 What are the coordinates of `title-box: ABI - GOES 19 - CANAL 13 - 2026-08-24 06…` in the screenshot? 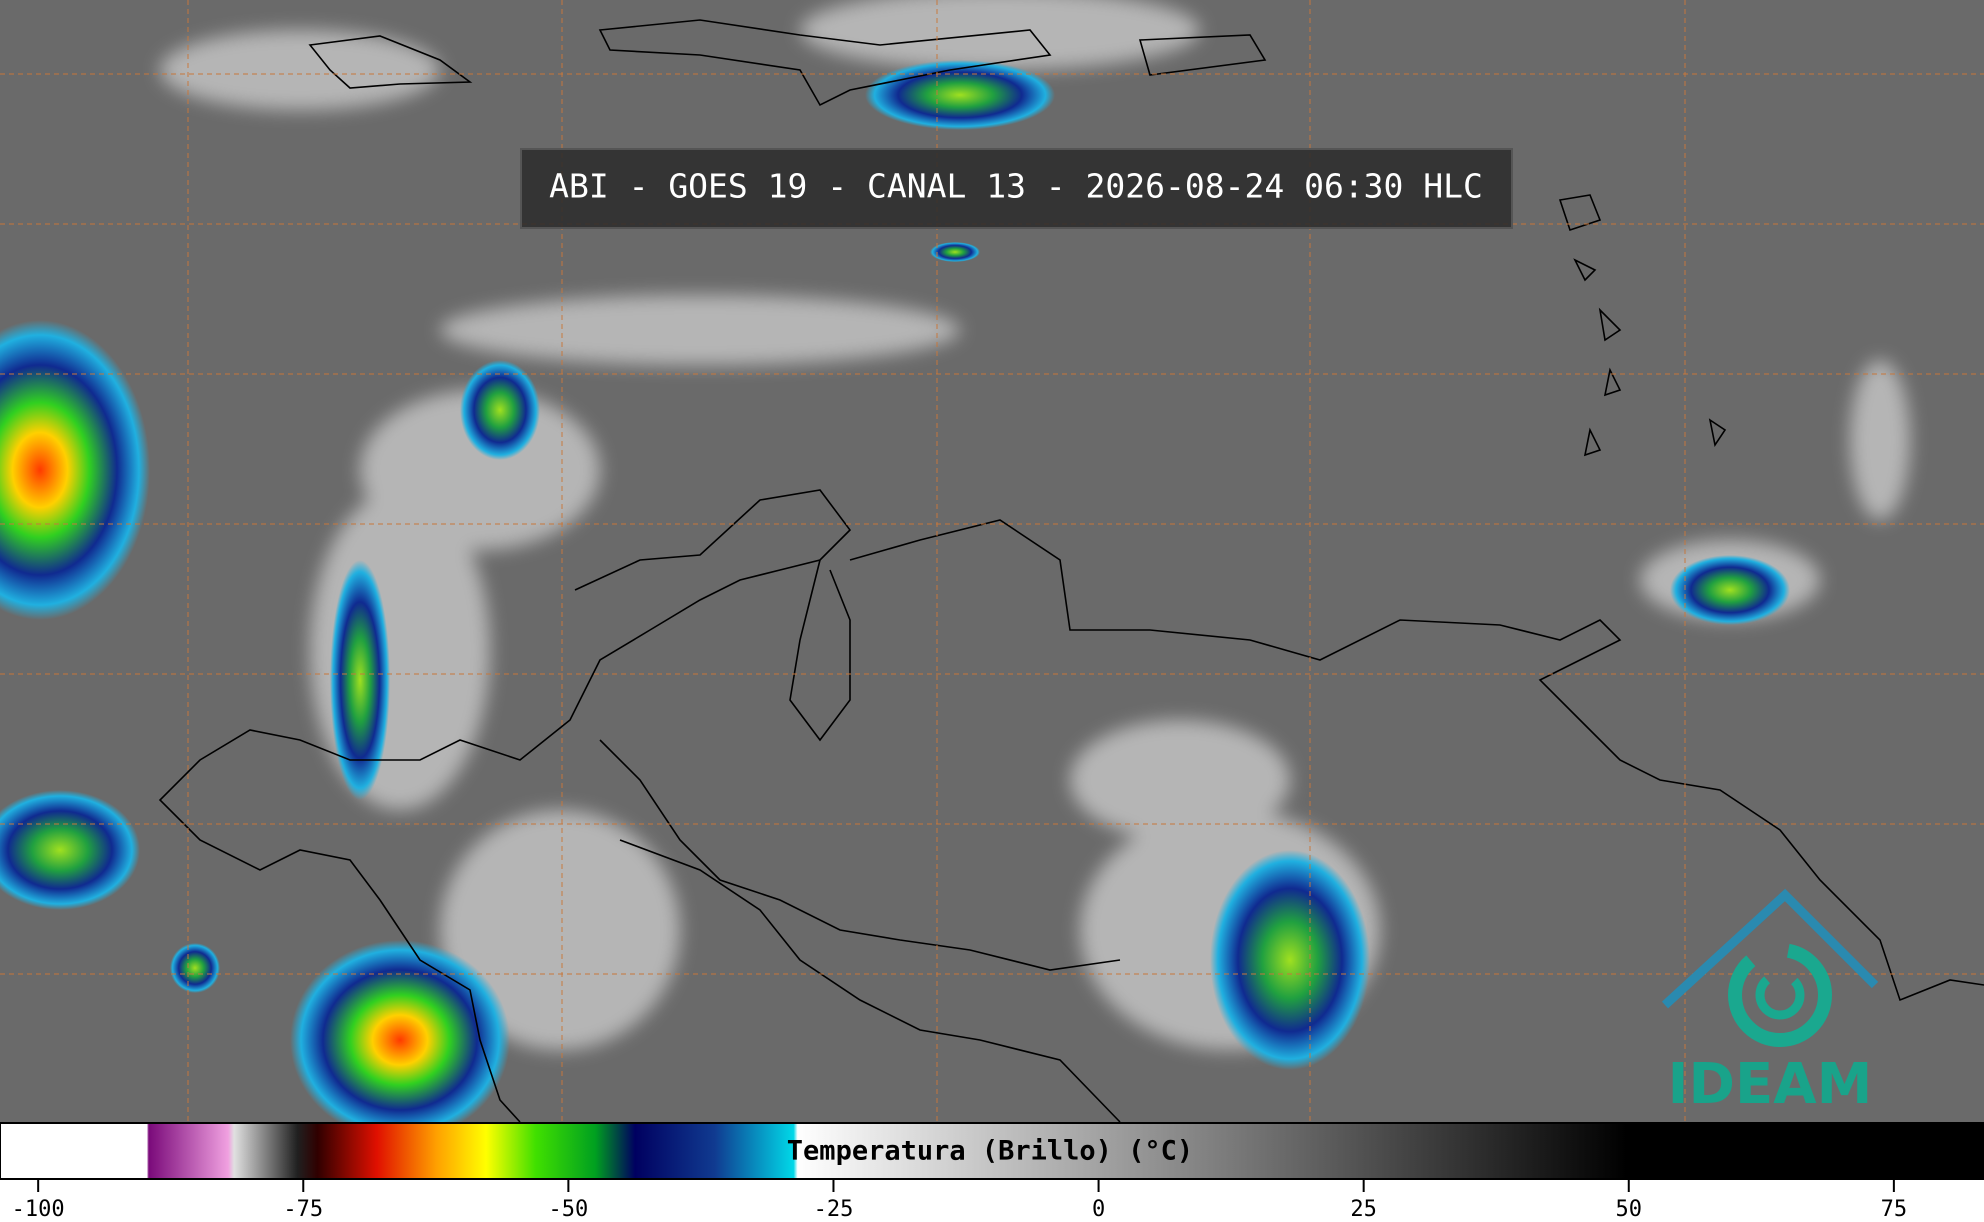 It's located at (1016, 188).